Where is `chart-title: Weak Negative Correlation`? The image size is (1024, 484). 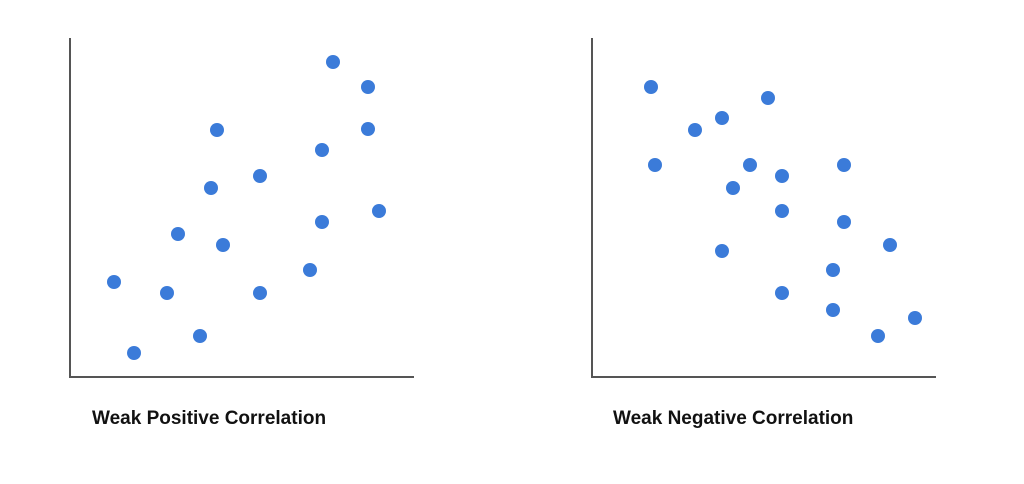 chart-title: Weak Negative Correlation is located at coordinates (733, 418).